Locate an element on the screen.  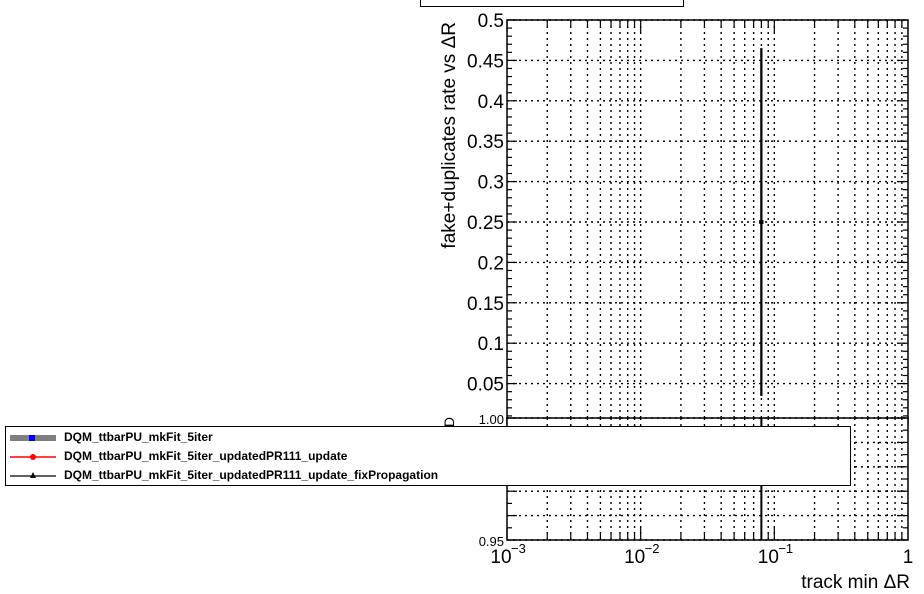
y-tick-label: 0.3 is located at coordinates (491, 183).